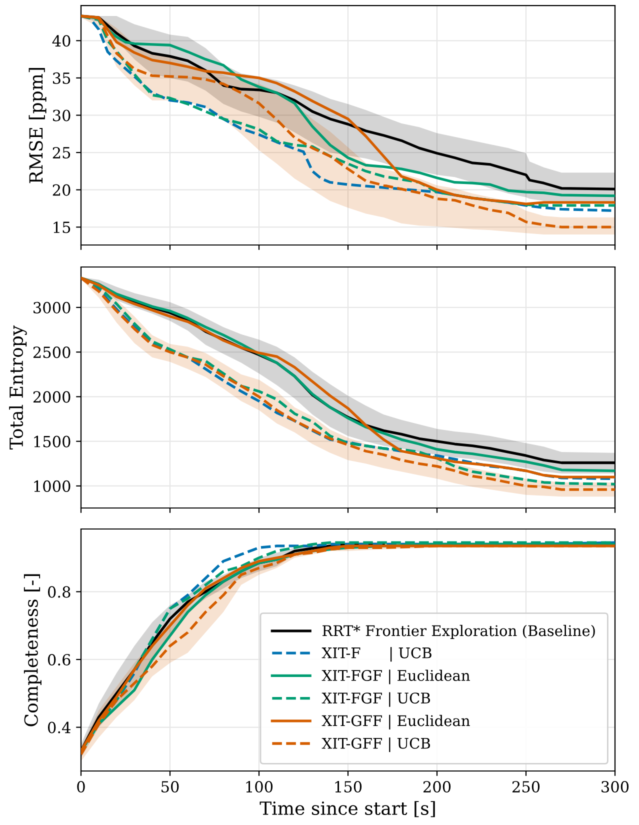 This screenshot has height=825, width=639. I want to click on y-axis-title: Completeness [-], so click(33, 650).